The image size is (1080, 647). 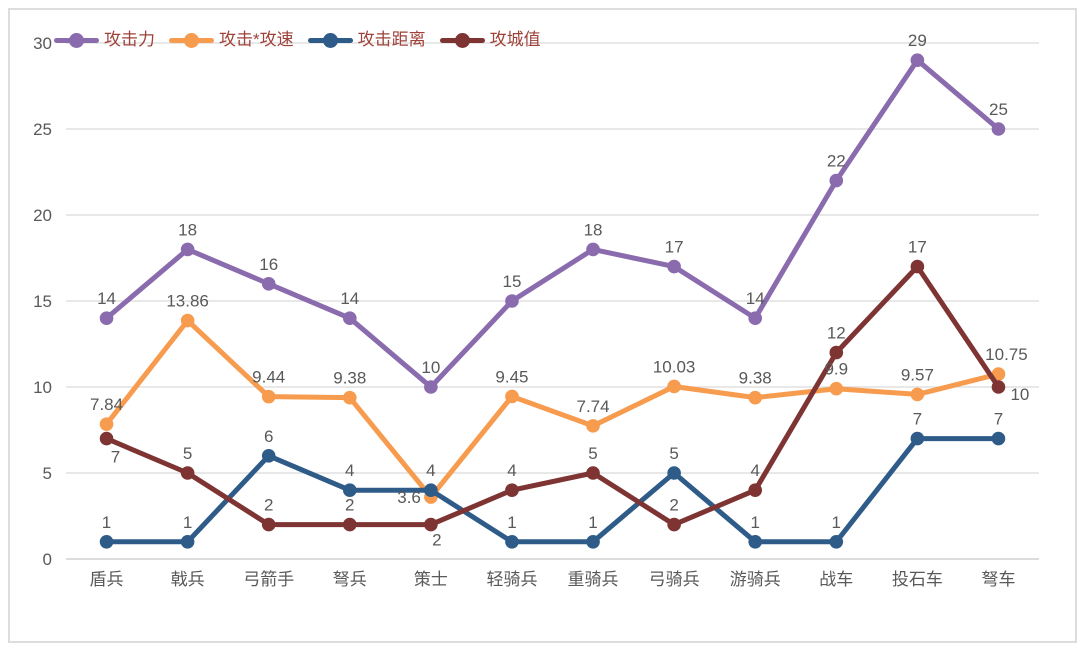 I want to click on x-tick-label: 弩兵, so click(x=350, y=579).